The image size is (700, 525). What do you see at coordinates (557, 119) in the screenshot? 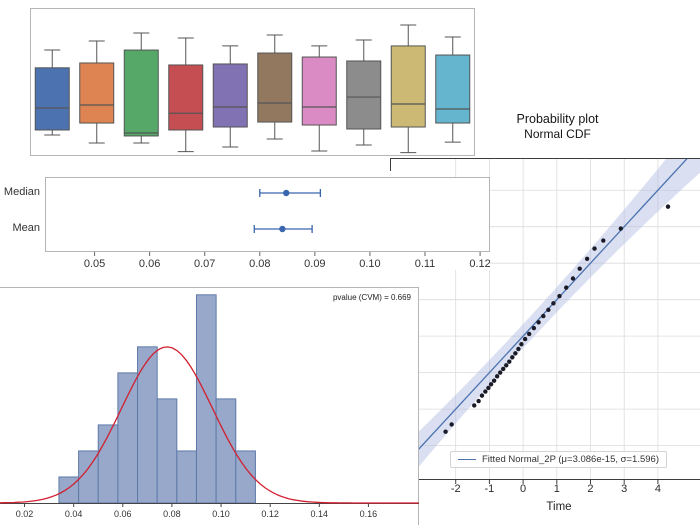
I see `probability-plot-title-line1: Probability plot` at bounding box center [557, 119].